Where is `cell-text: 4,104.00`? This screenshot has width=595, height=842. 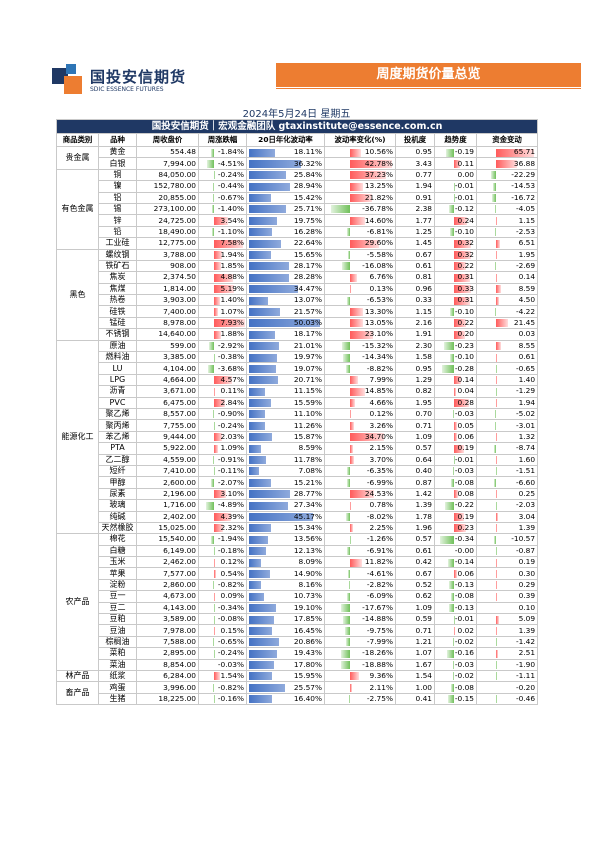 cell-text: 4,104.00 is located at coordinates (179, 368).